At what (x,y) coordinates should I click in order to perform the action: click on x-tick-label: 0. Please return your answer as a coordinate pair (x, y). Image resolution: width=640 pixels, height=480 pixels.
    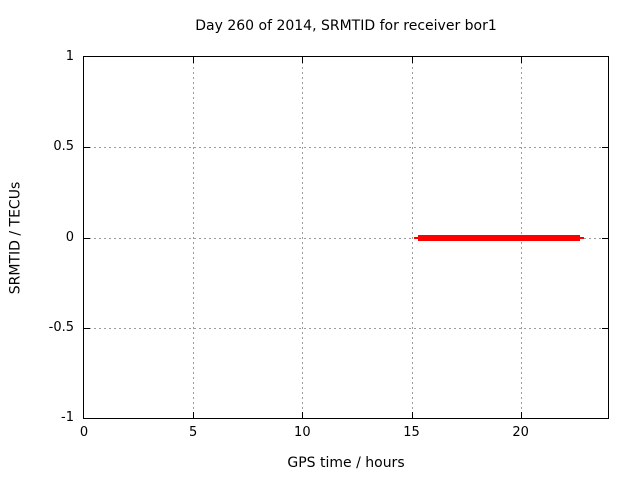
    Looking at the image, I should click on (84, 432).